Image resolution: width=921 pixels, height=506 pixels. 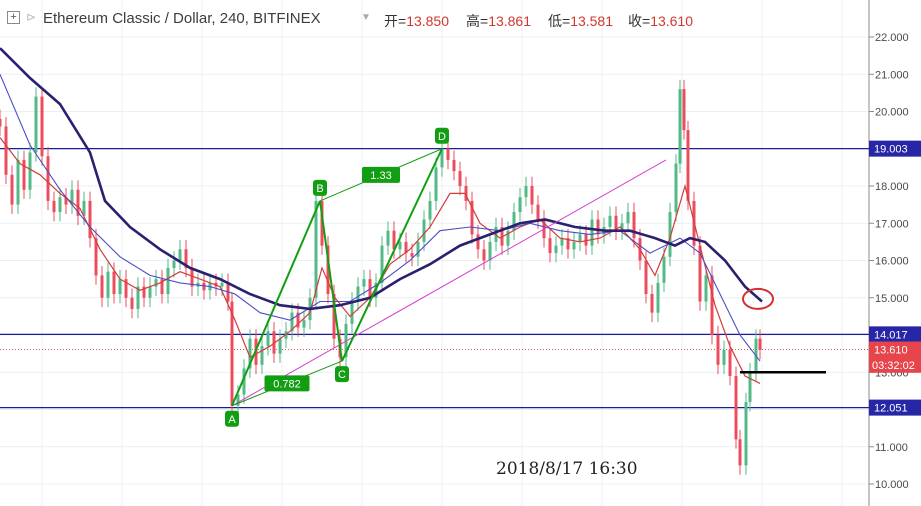 What do you see at coordinates (31, 17) in the screenshot?
I see `collapse-arrow-icon: ⊳` at bounding box center [31, 17].